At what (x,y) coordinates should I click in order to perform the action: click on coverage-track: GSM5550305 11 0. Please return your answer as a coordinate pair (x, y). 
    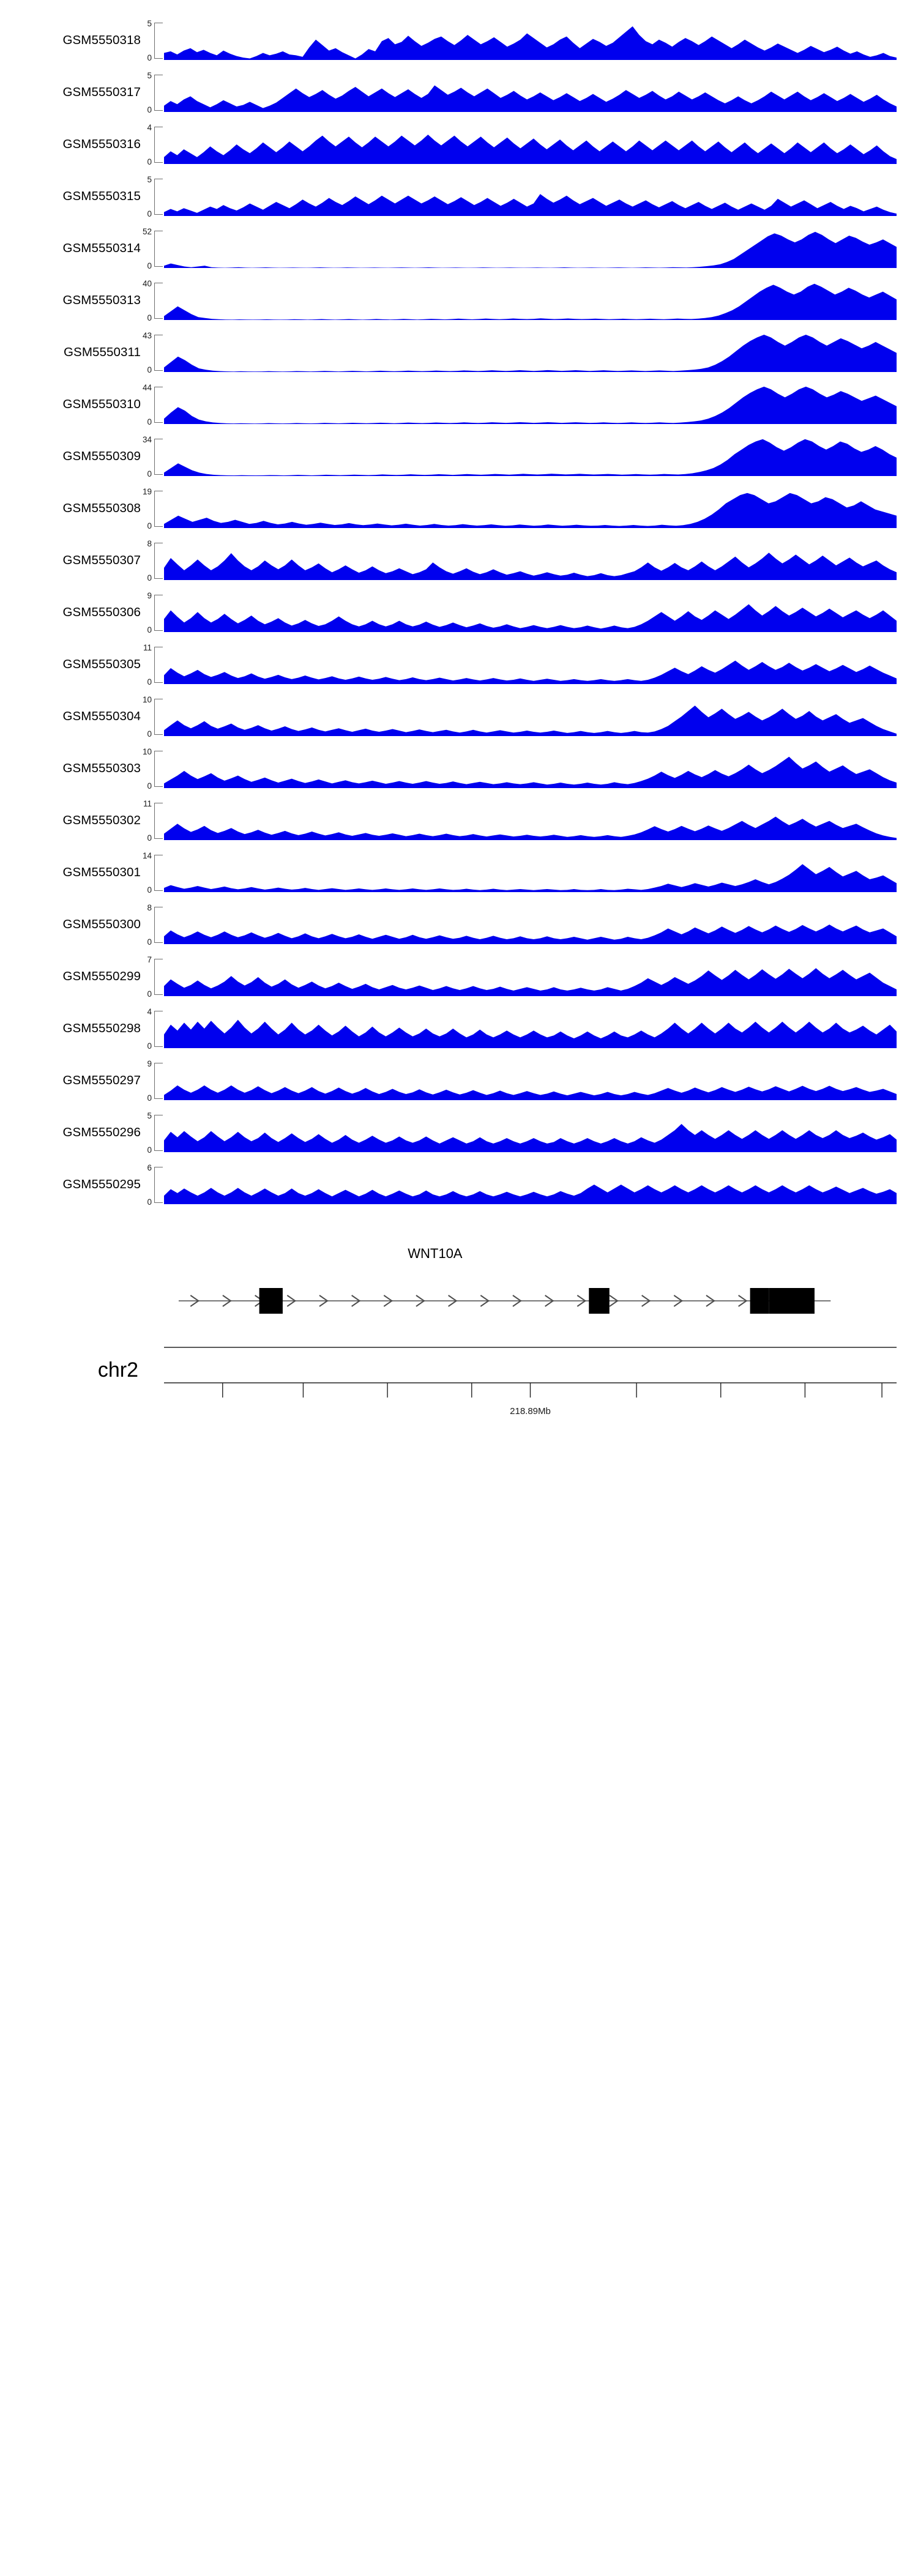
    Looking at the image, I should click on (459, 664).